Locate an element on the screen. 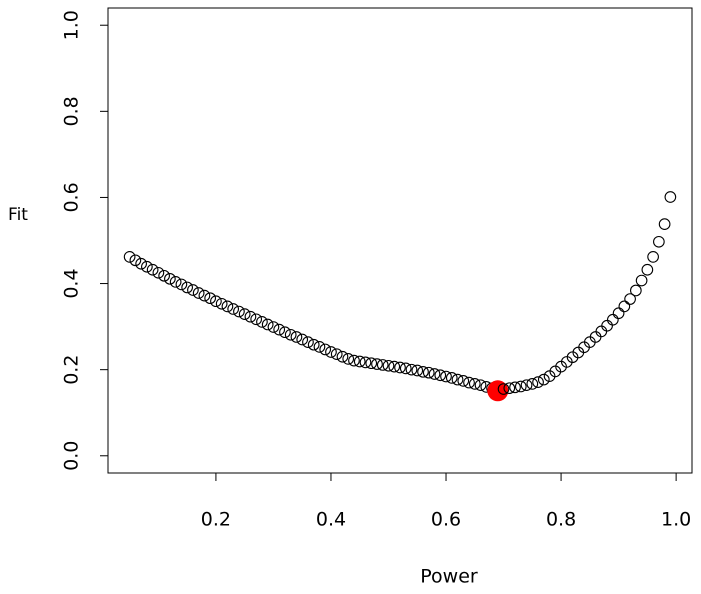 This screenshot has height=594, width=701. y-tick-label: 0.8 is located at coordinates (72, 111).